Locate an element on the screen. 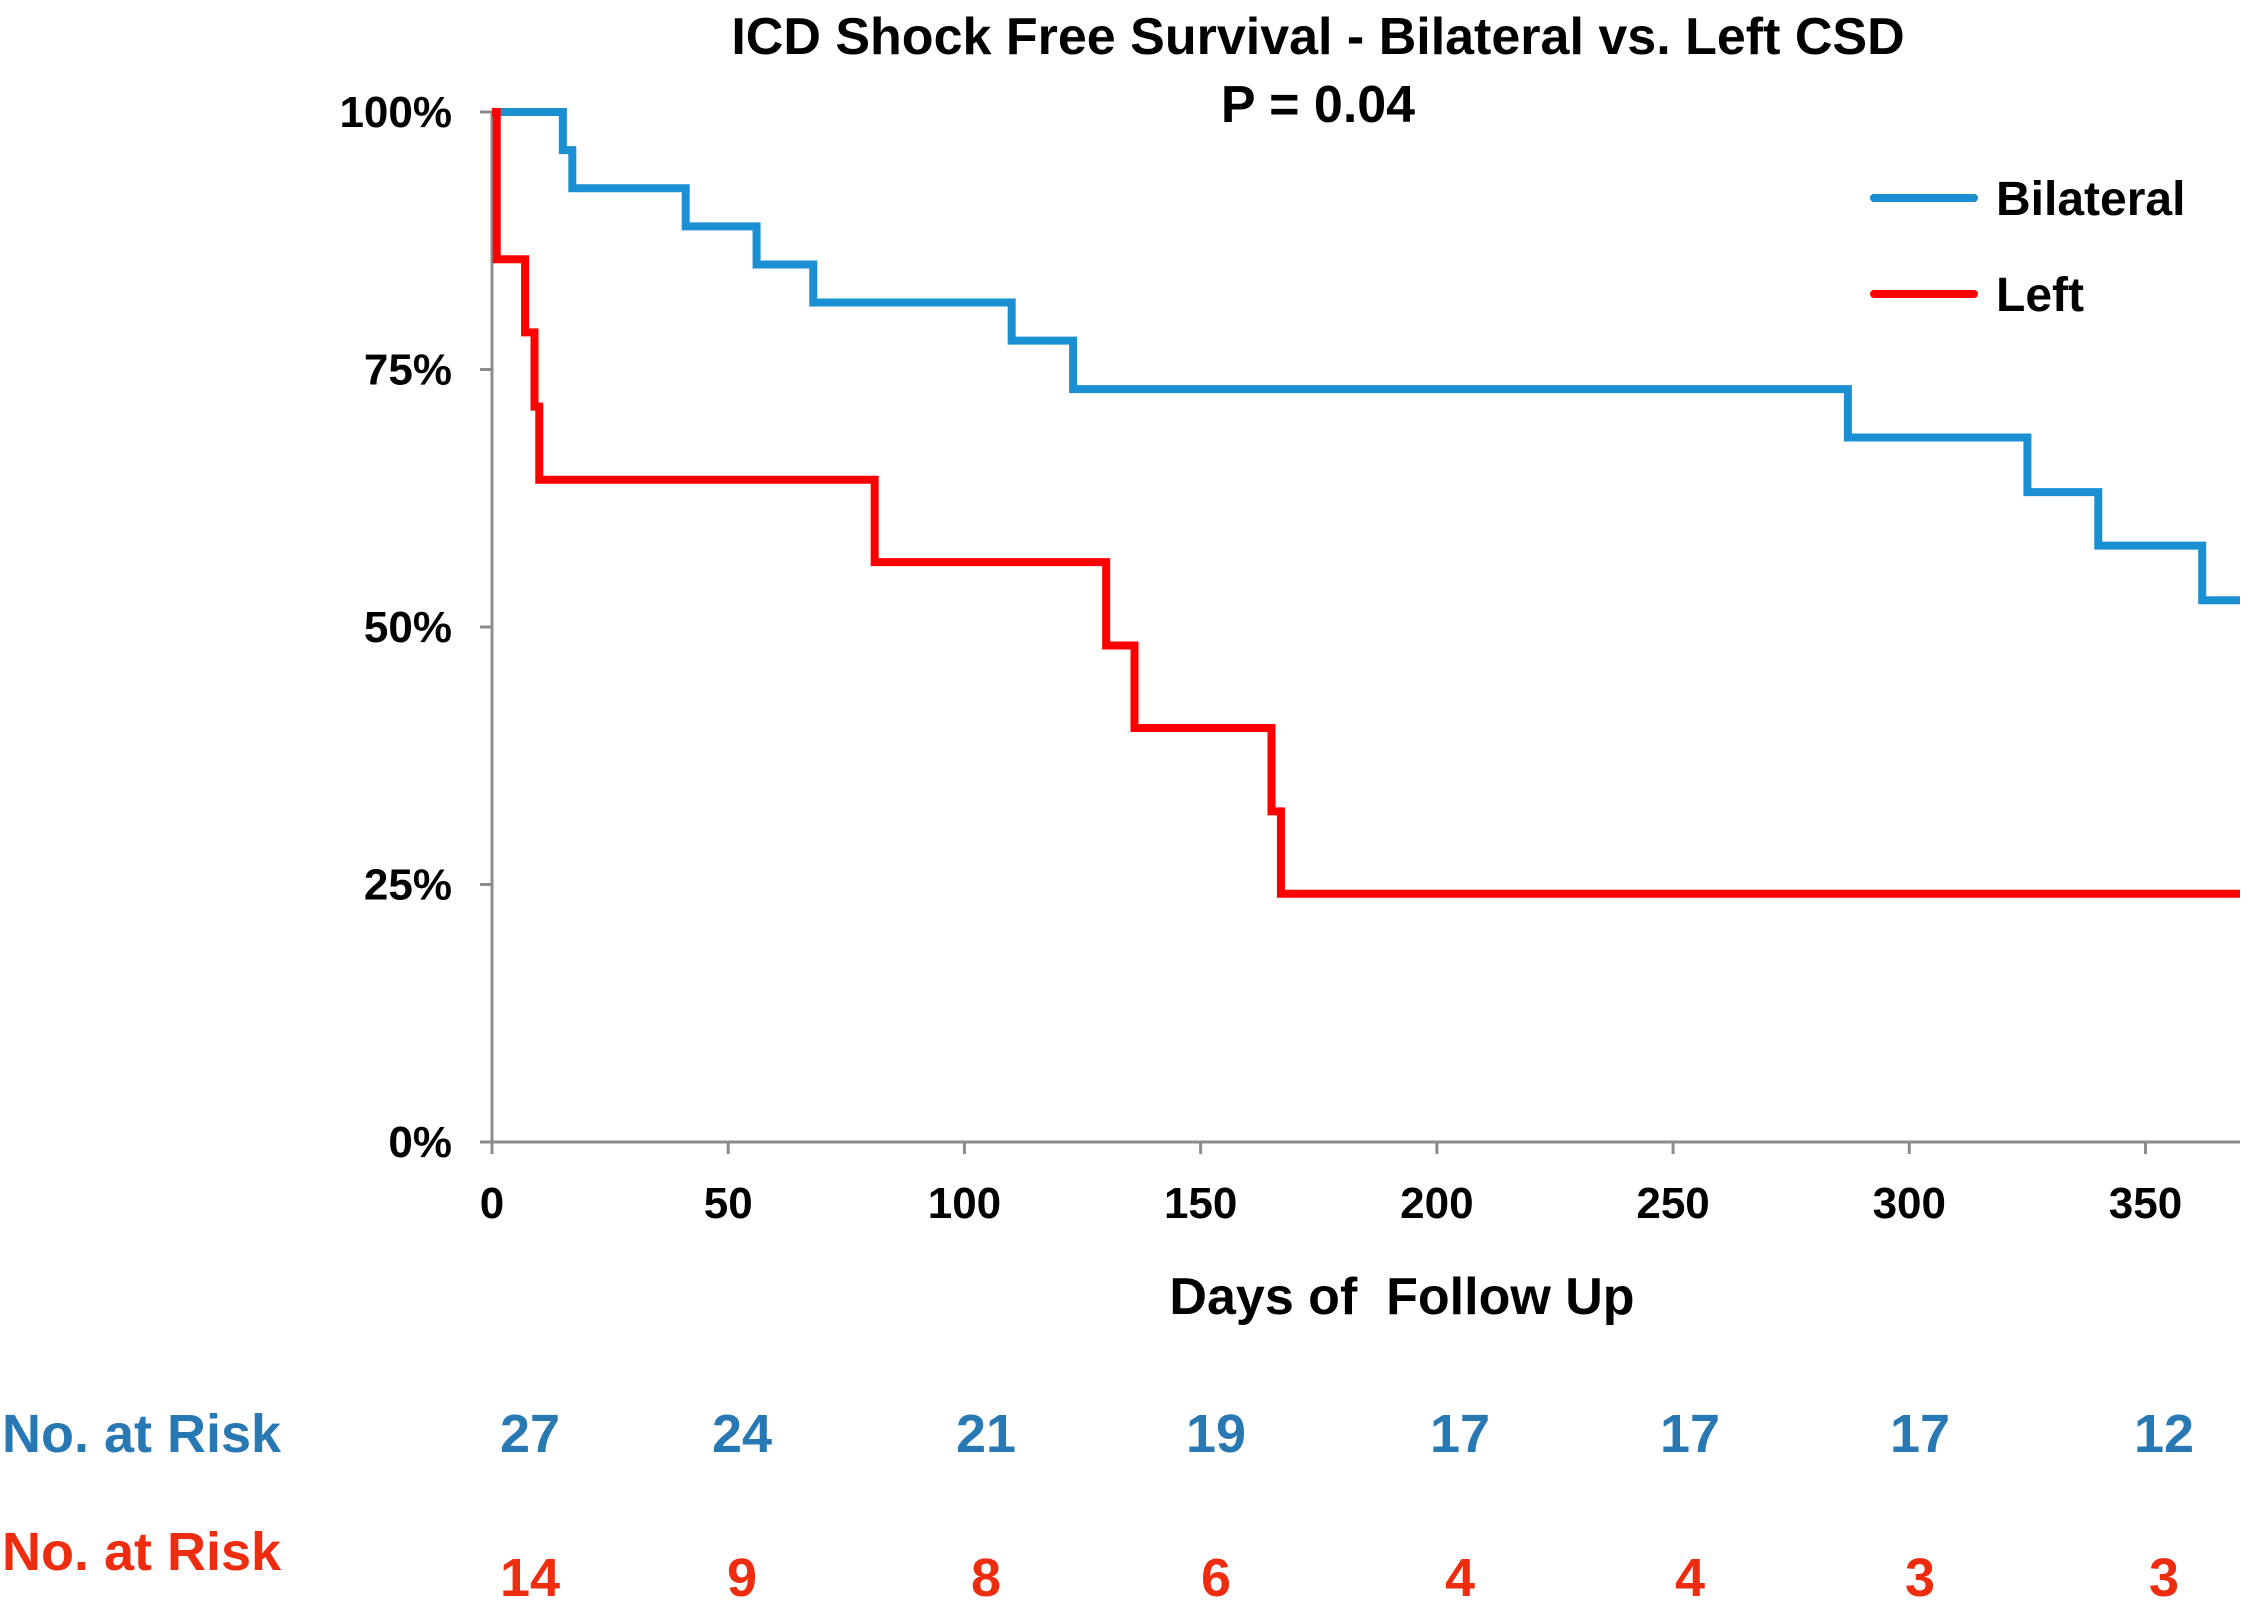  y-tick-label: 25% is located at coordinates (408, 885).